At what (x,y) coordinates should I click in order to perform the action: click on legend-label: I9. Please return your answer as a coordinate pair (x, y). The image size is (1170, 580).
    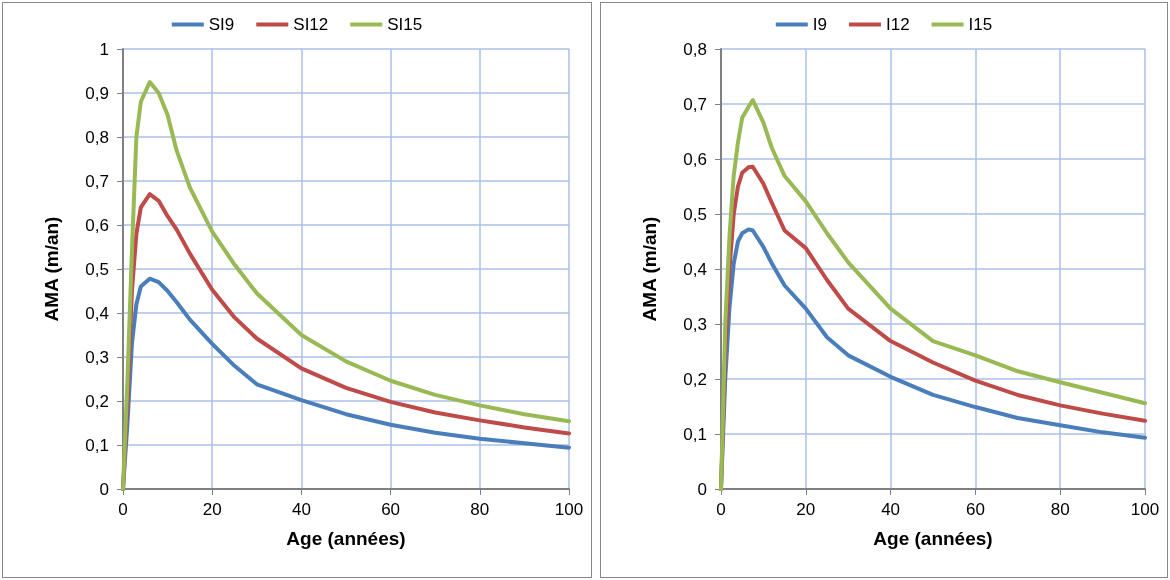
    Looking at the image, I should click on (819, 24).